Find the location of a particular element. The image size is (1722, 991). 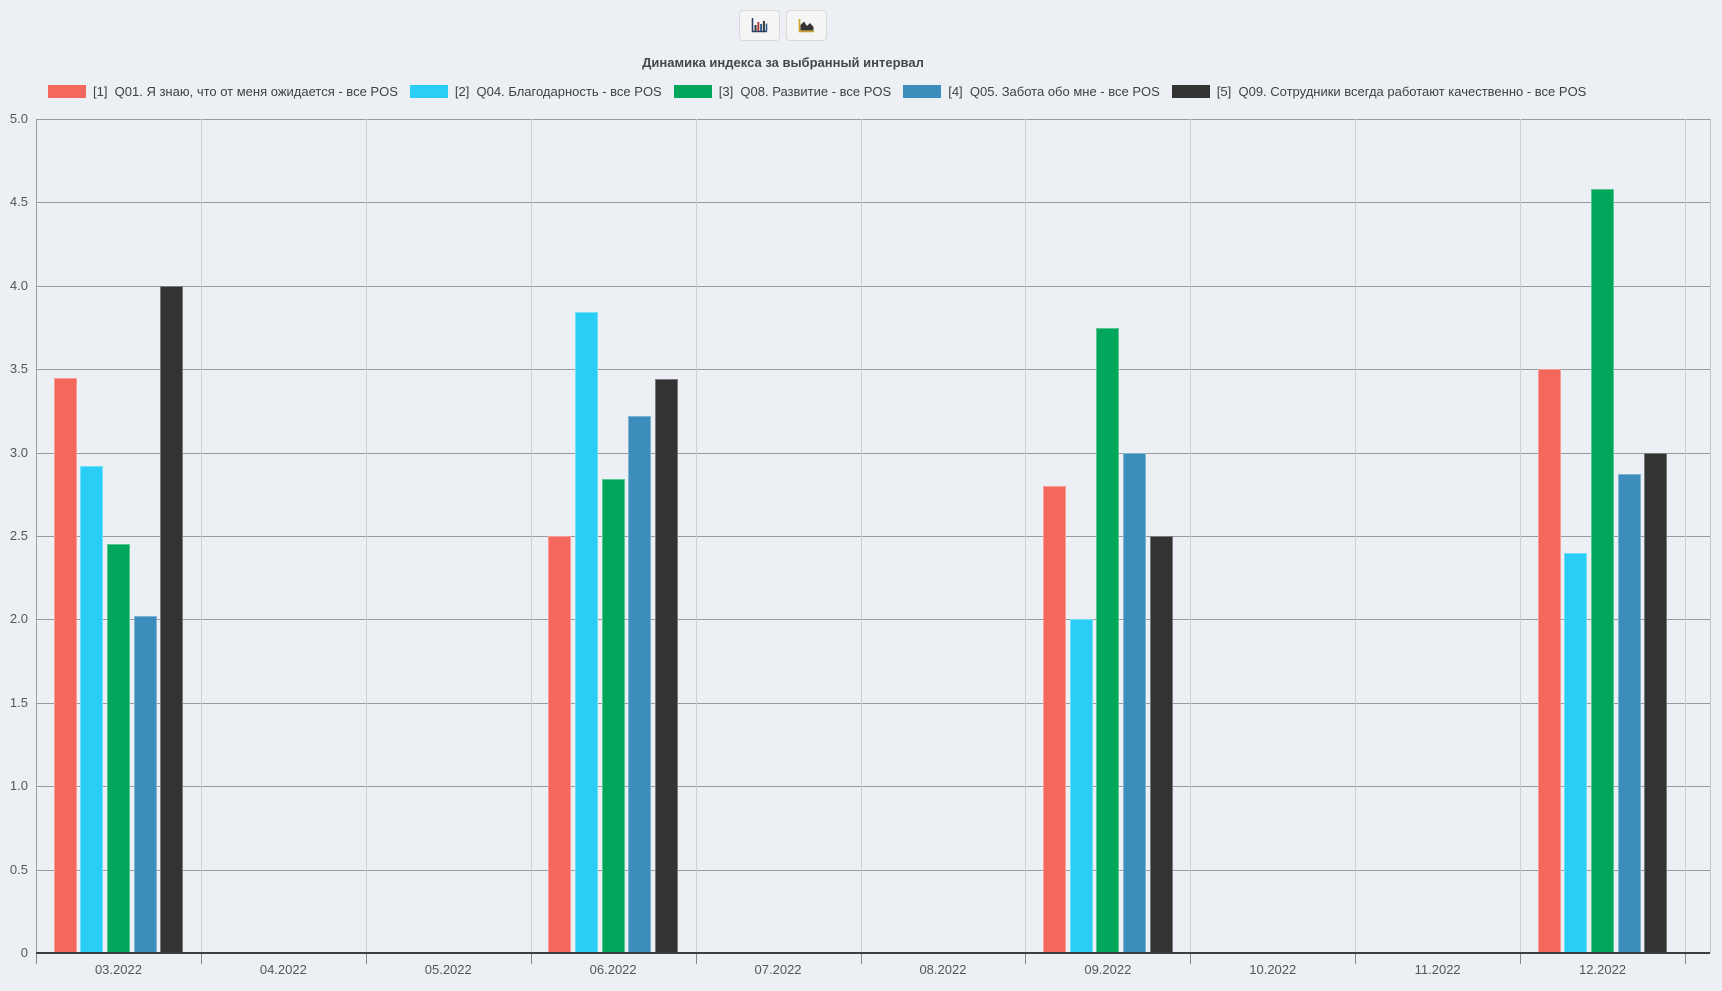

chart-title: Динамика индекса за выбранный интервал is located at coordinates (783, 62).